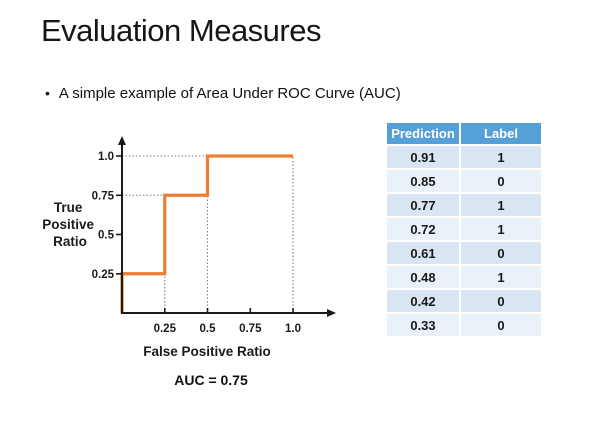  Describe the element at coordinates (207, 351) in the screenshot. I see `x-axis-label: False Positive Ratio` at that location.